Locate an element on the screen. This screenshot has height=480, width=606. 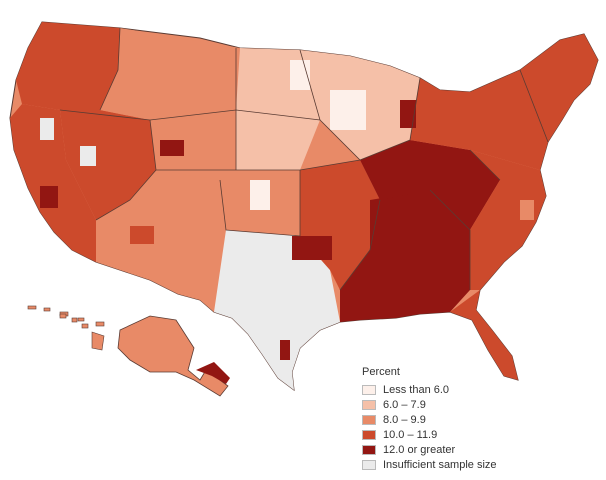
legend-label: Insufficient sample size is located at coordinates (440, 464).